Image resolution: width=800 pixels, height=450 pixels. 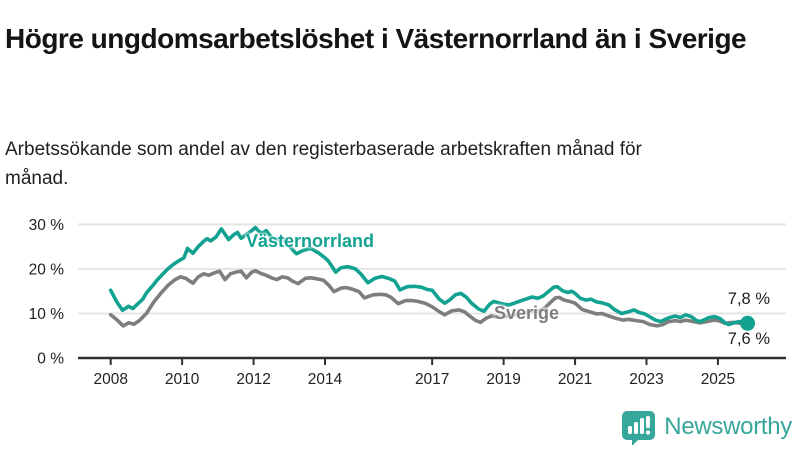 I want to click on newsworthy-logo: Newsworthy, so click(x=706, y=426).